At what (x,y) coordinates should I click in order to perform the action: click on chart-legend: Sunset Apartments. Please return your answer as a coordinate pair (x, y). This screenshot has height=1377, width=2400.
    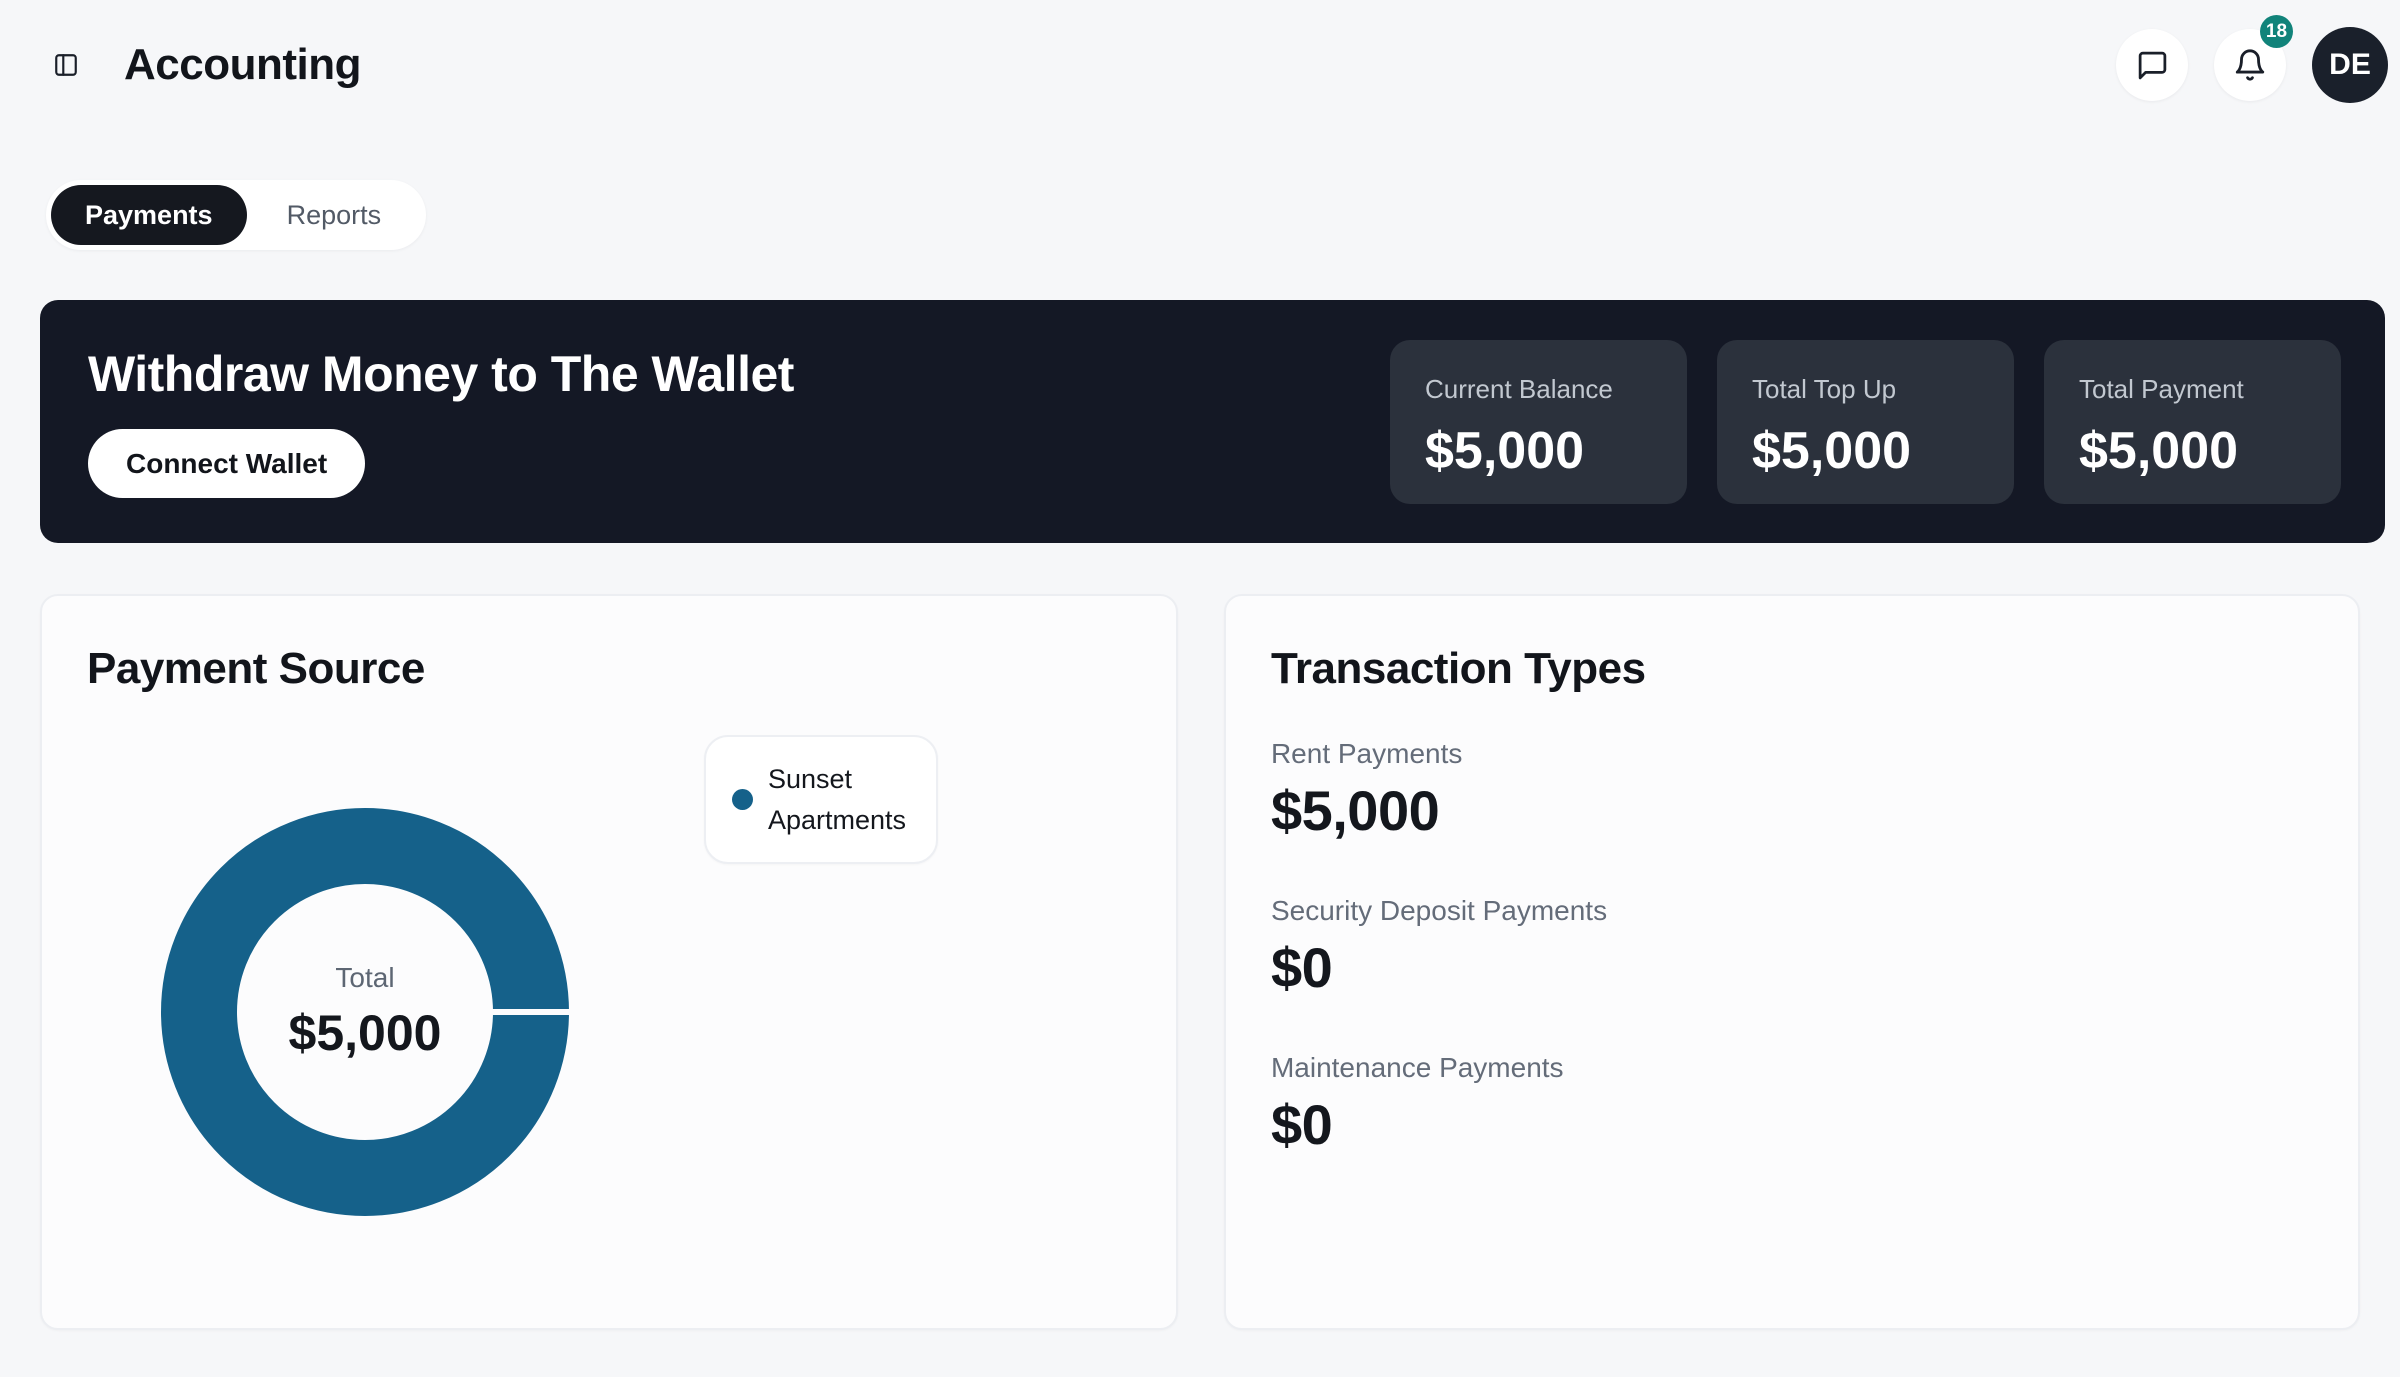
    Looking at the image, I should click on (821, 799).